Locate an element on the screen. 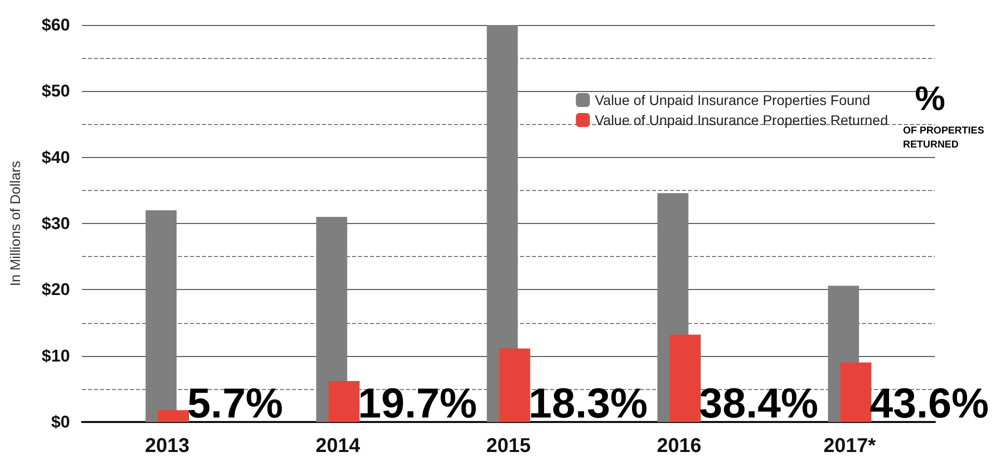  y-tick-label: $60 is located at coordinates (56, 25).